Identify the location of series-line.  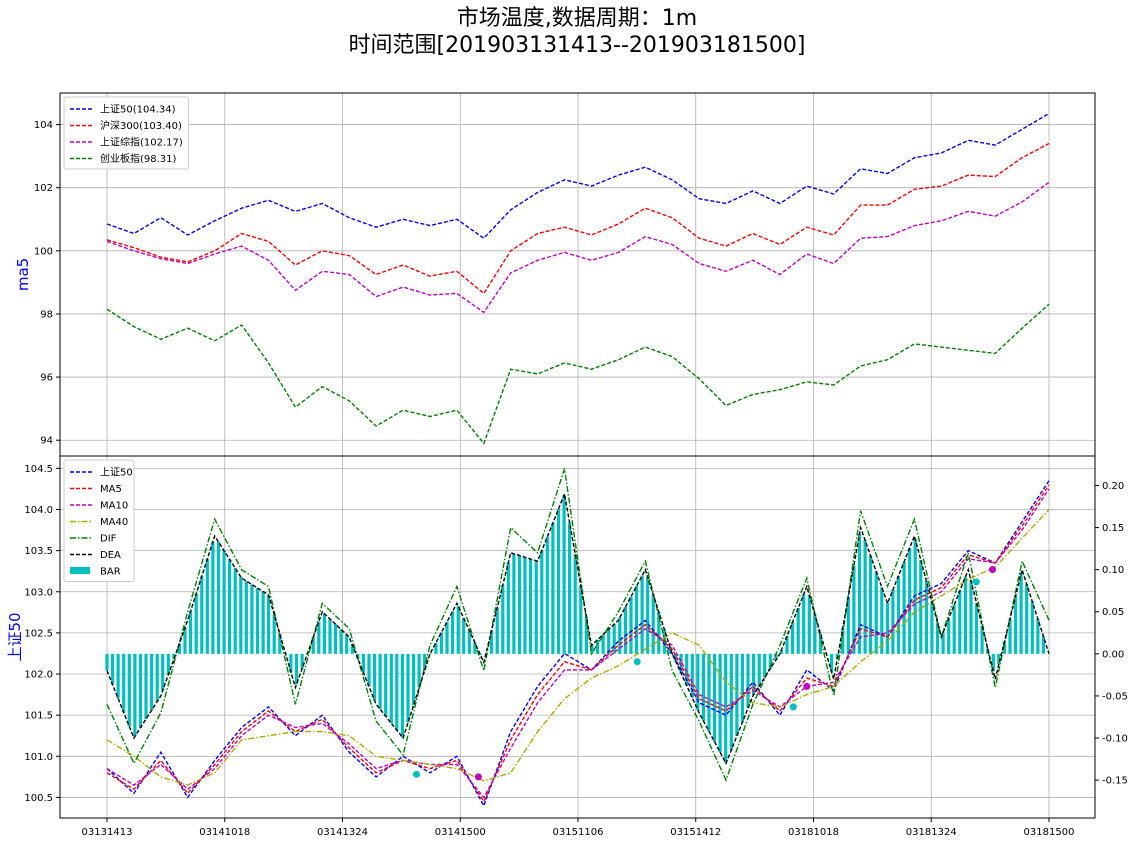
(578, 247).